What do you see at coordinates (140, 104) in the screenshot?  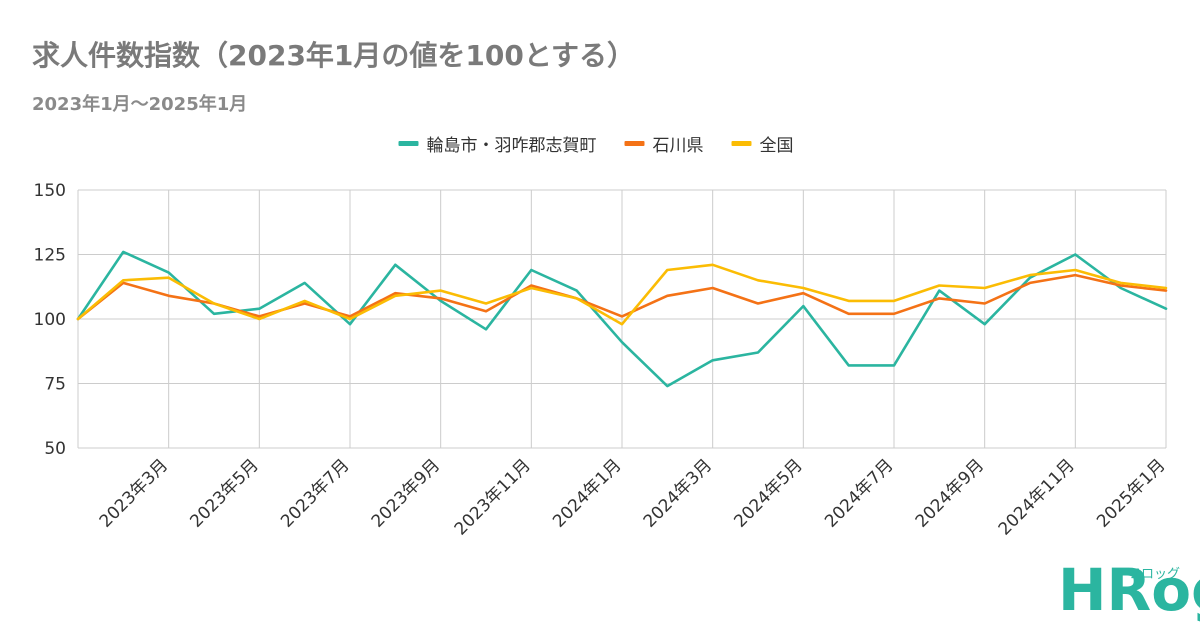 I see `chart-subtitle: 2023年1月〜2025年1月` at bounding box center [140, 104].